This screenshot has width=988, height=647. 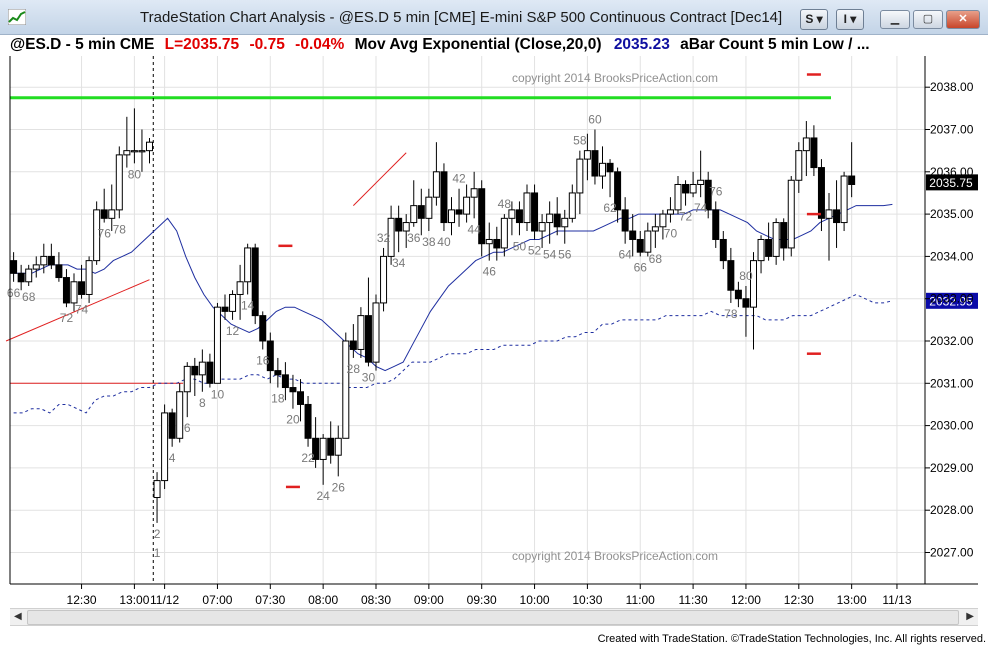 I want to click on scroll-right-icon: ▶, so click(x=970, y=616).